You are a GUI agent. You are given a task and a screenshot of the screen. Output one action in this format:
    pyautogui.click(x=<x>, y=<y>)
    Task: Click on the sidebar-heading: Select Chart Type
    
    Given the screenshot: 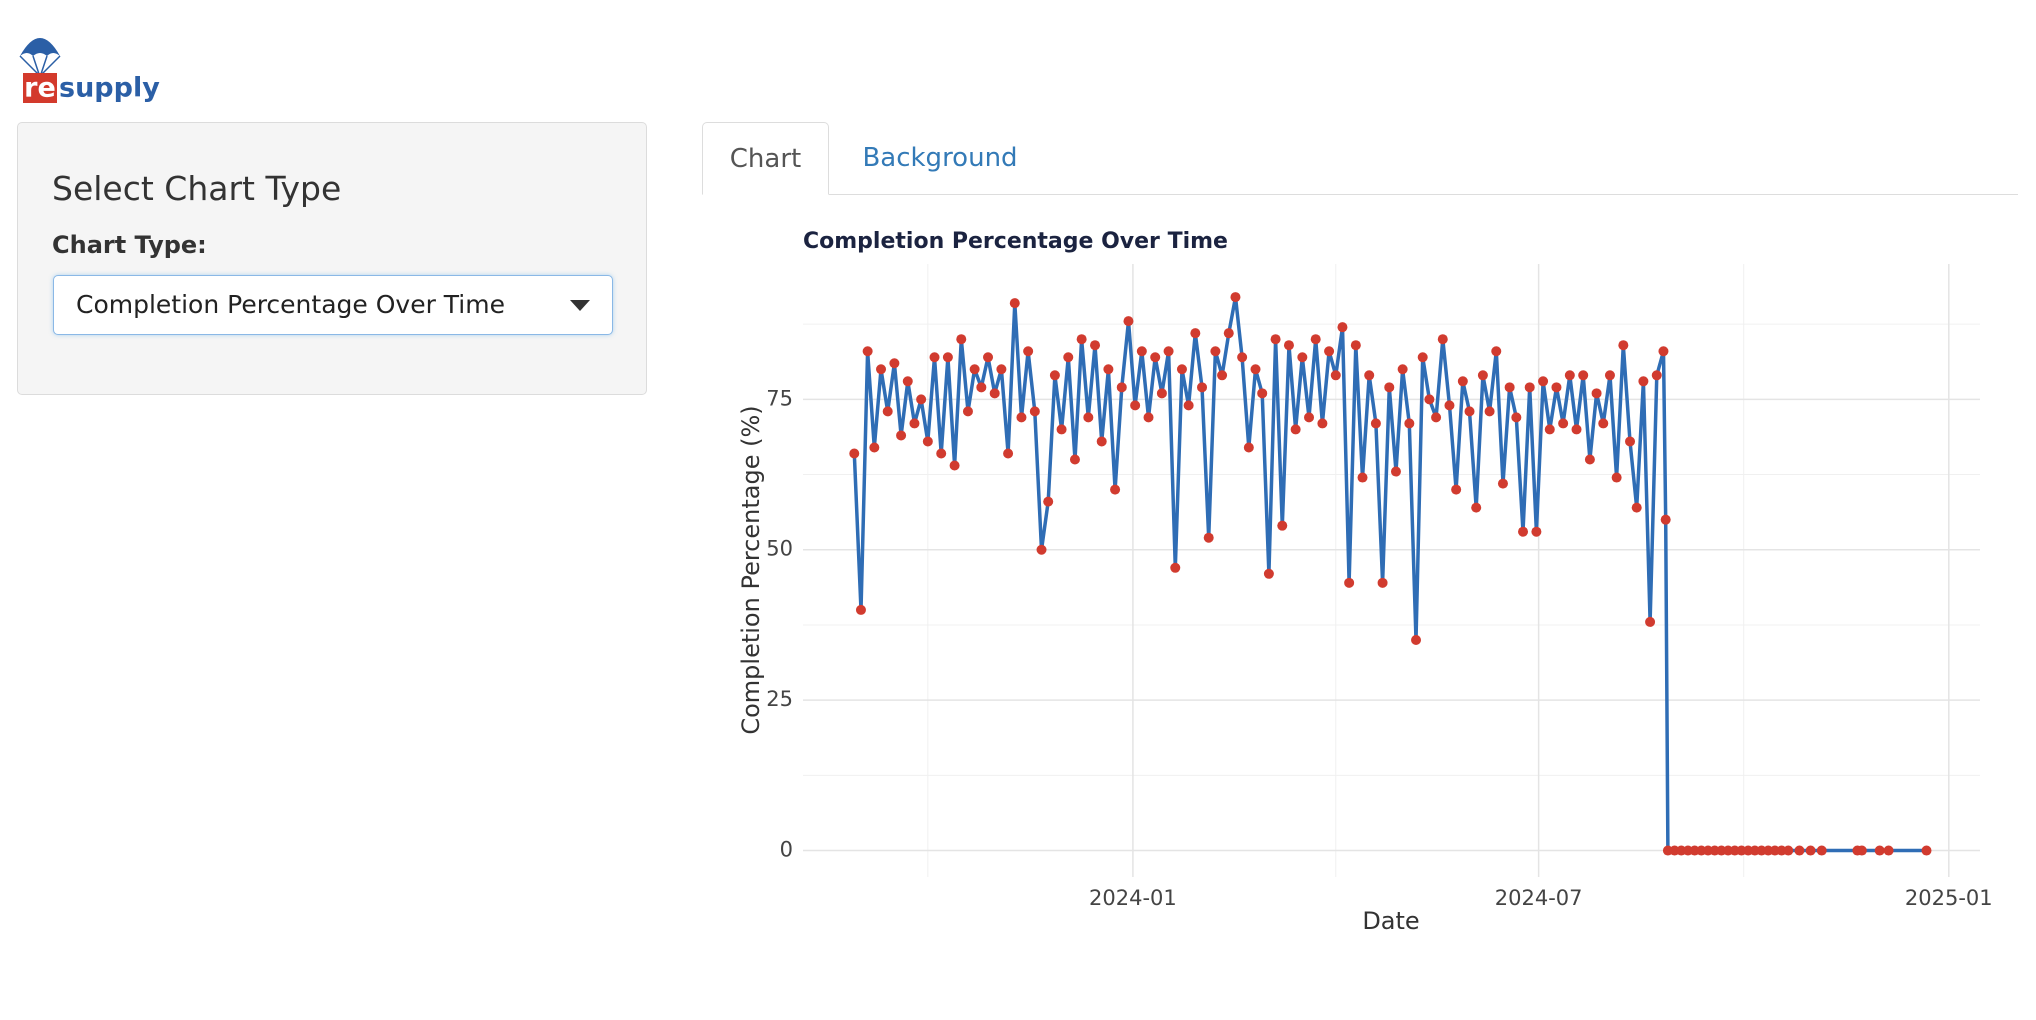 What is the action you would take?
    pyautogui.click(x=197, y=188)
    